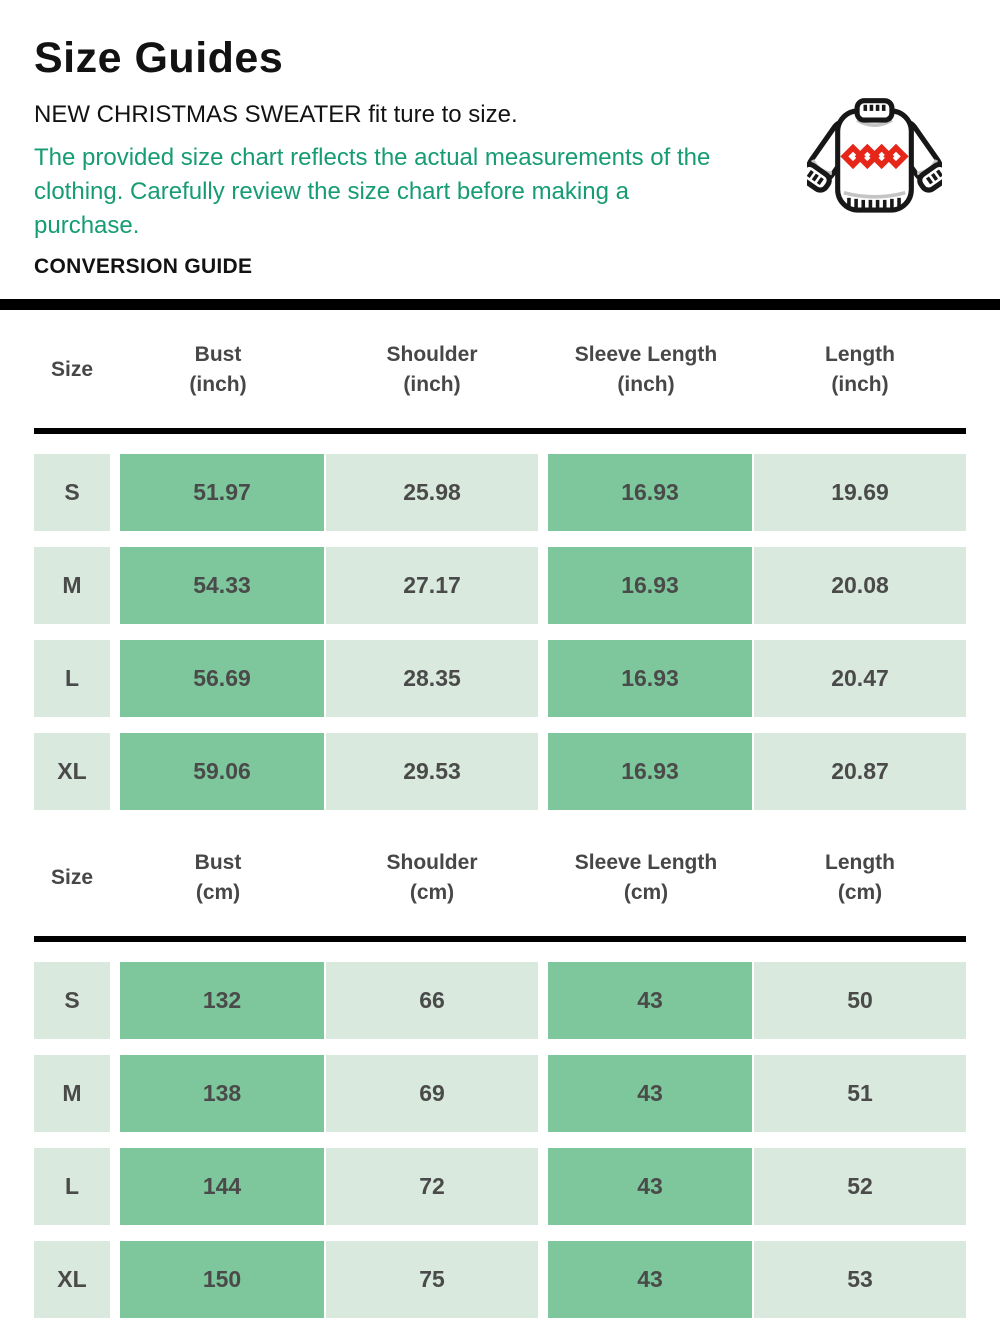 Image resolution: width=1000 pixels, height=1331 pixels. What do you see at coordinates (222, 492) in the screenshot?
I see `bust-cell: 51.97` at bounding box center [222, 492].